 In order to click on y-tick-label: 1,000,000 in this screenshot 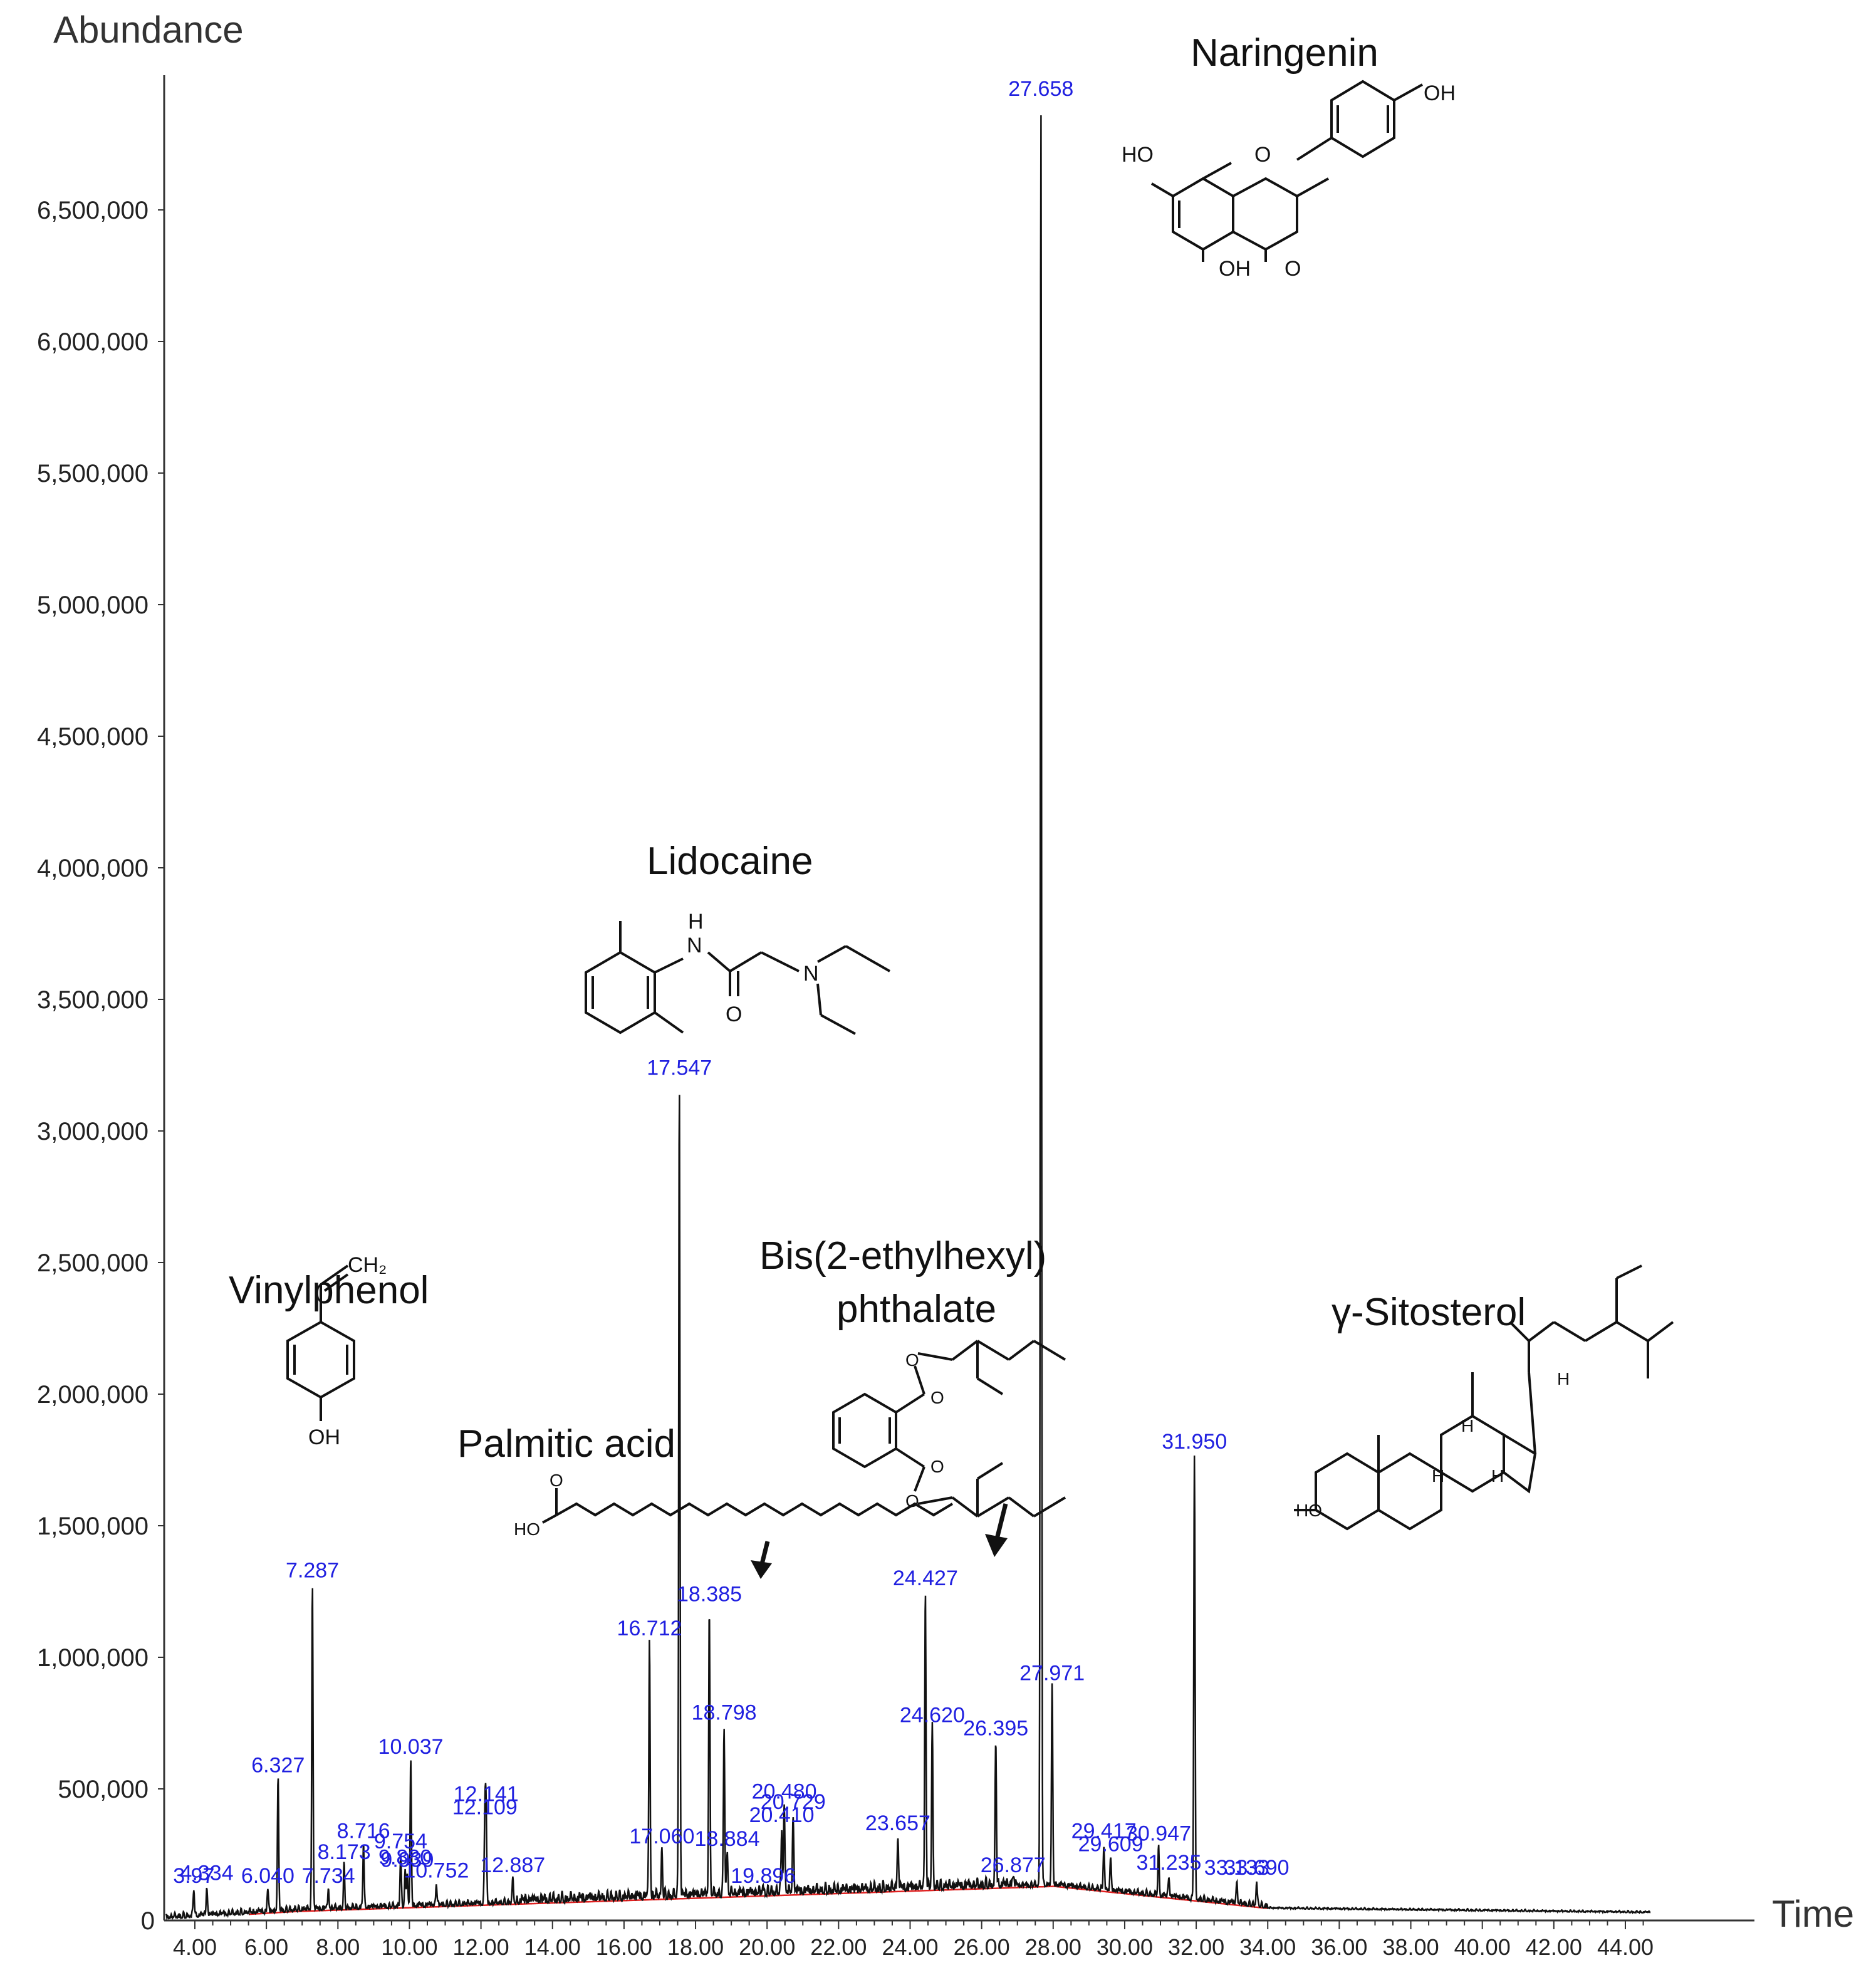, I will do `click(93, 1658)`.